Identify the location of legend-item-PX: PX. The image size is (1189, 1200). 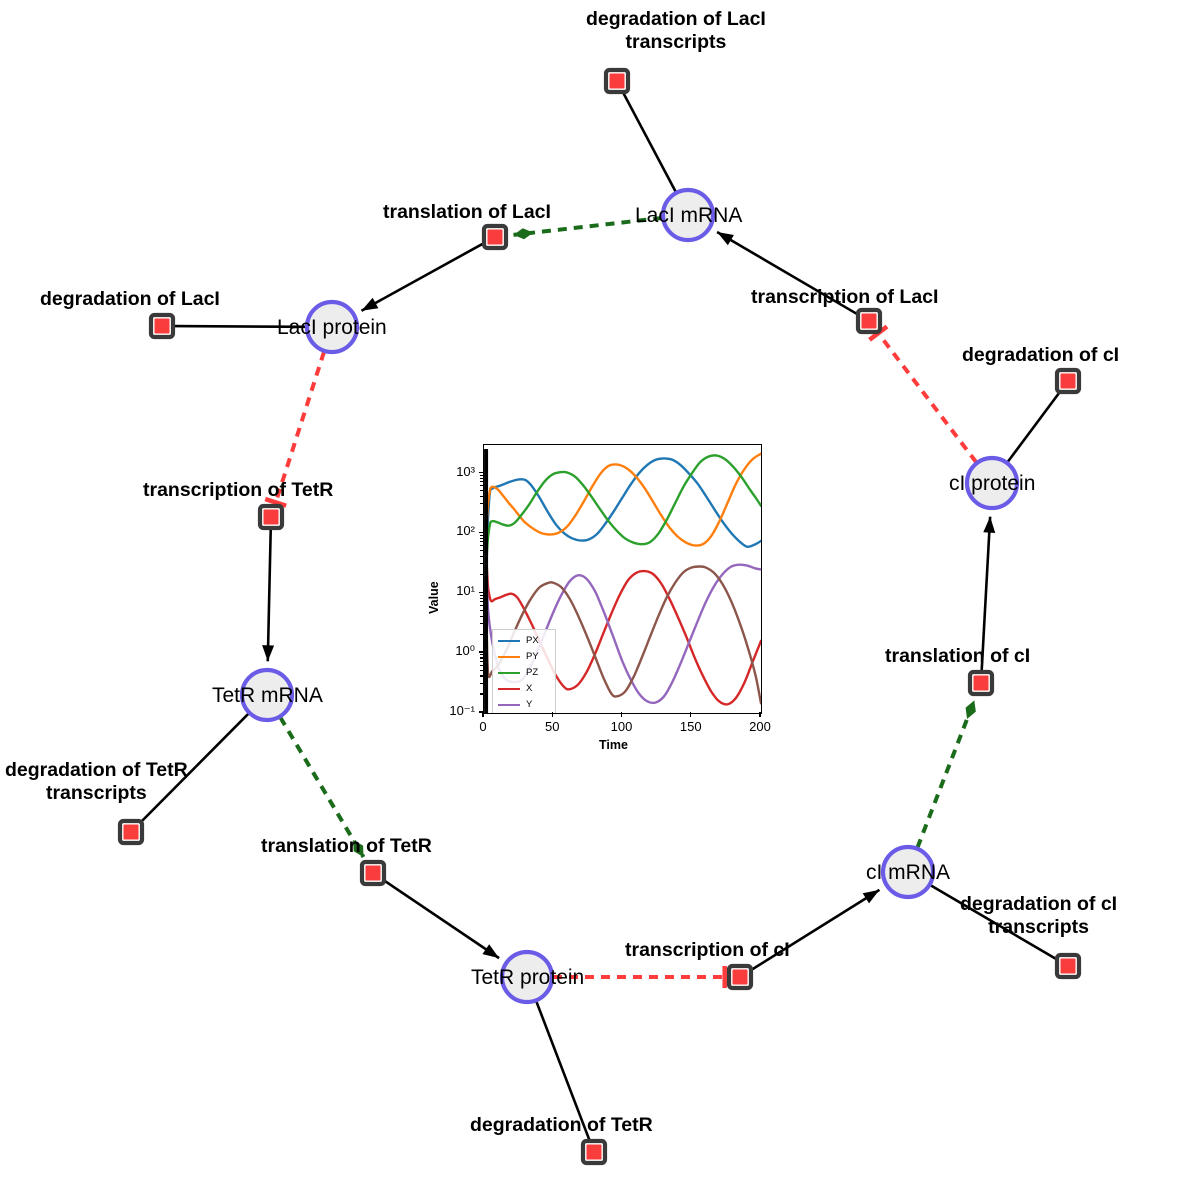
(526, 641).